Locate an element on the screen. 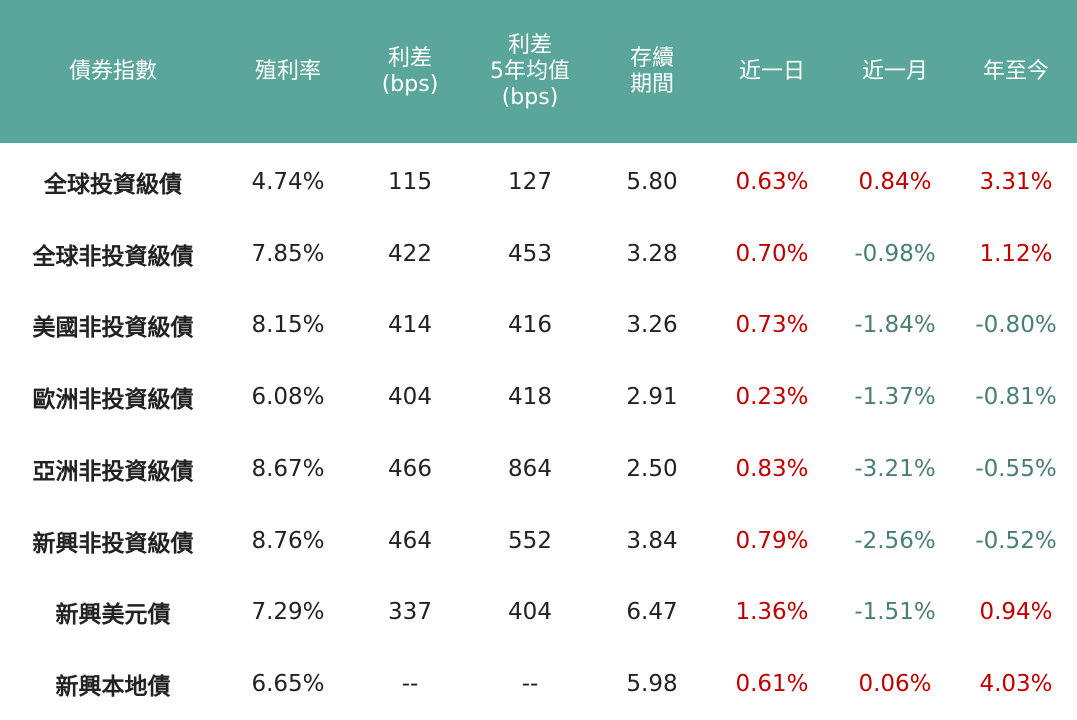  table-cell: -0.55% is located at coordinates (1016, 468).